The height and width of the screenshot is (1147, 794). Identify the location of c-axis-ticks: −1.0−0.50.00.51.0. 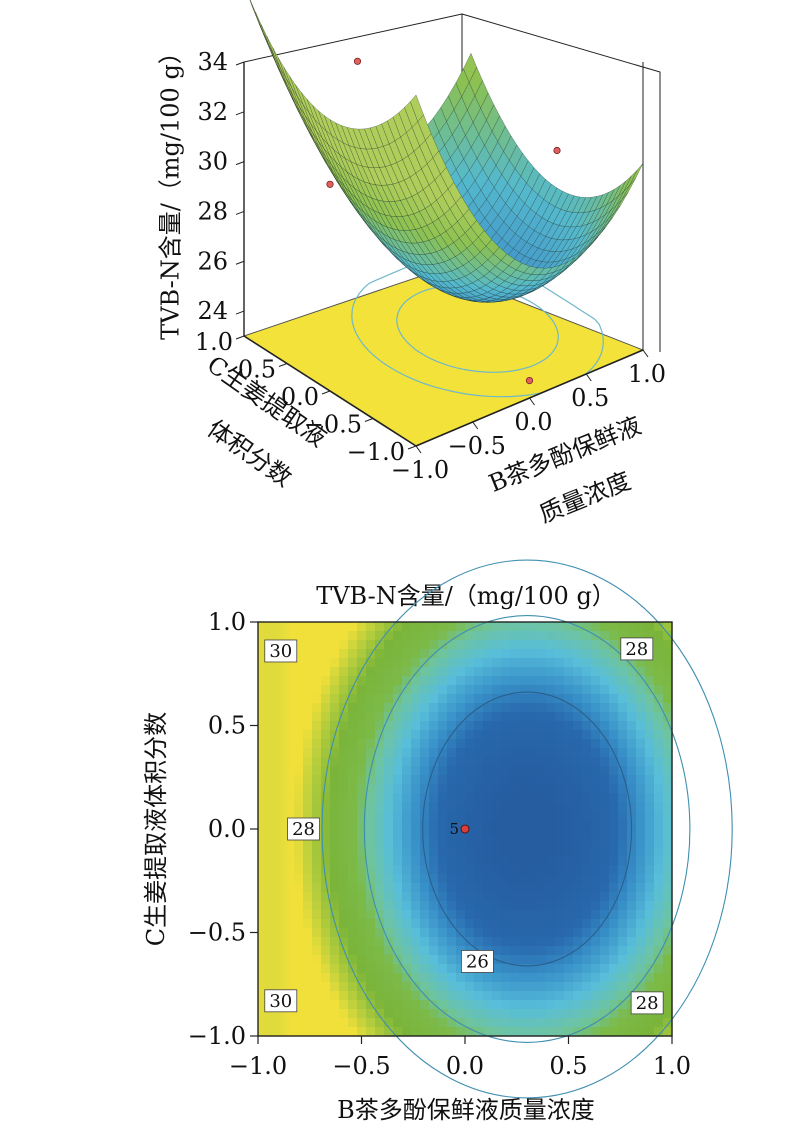
(306, 397).